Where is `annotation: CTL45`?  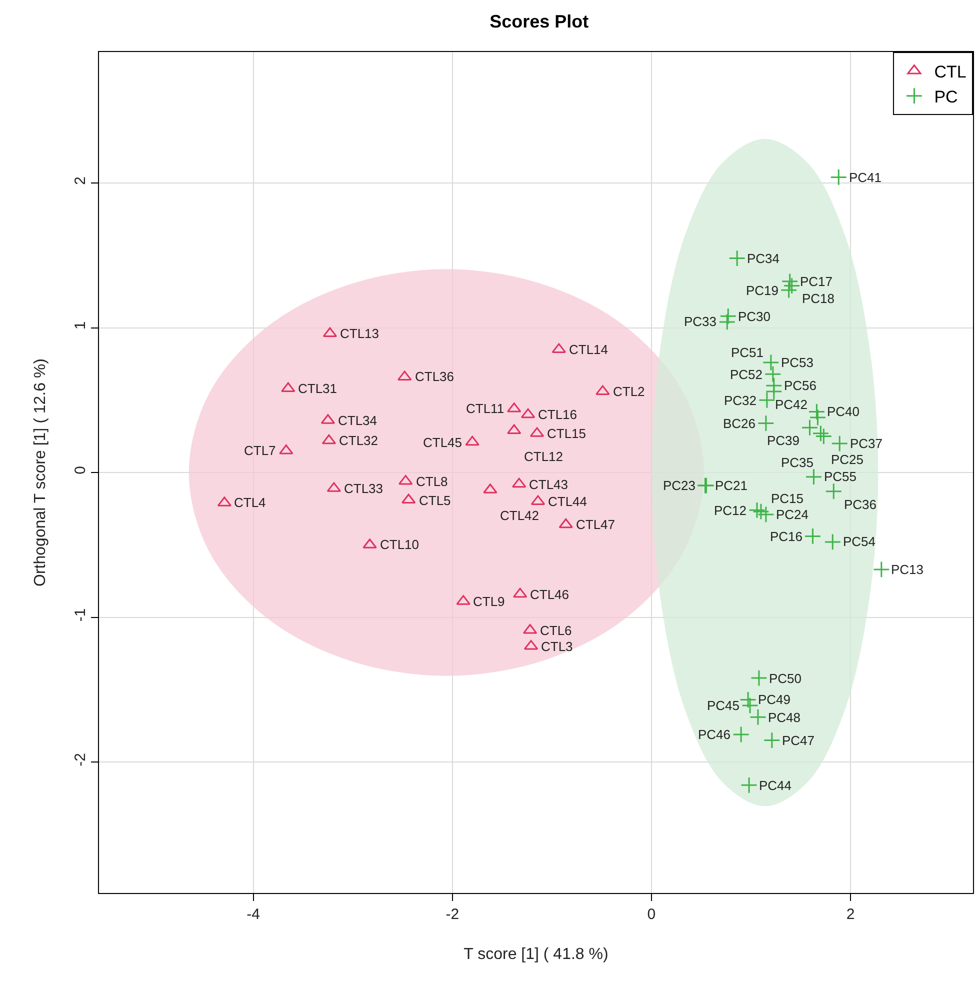
annotation: CTL45 is located at coordinates (442, 442).